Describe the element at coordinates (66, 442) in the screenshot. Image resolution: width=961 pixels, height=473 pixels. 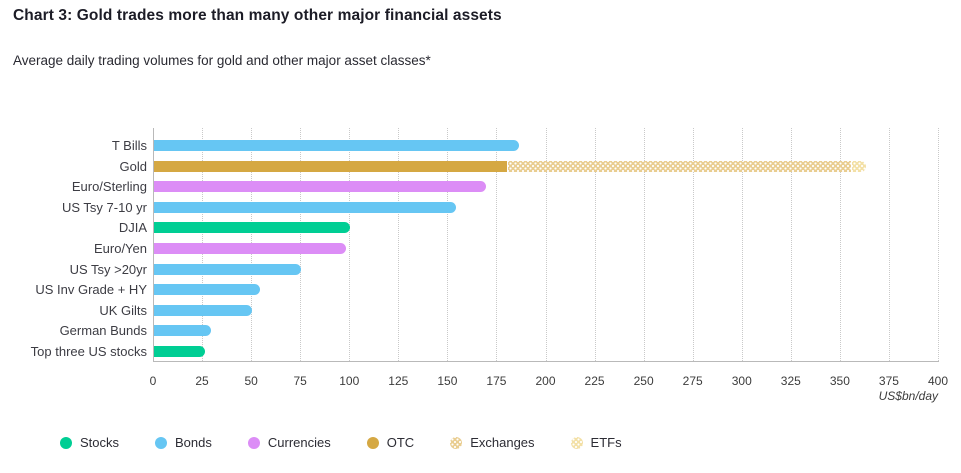
I see `legend-marker-stocks` at that location.